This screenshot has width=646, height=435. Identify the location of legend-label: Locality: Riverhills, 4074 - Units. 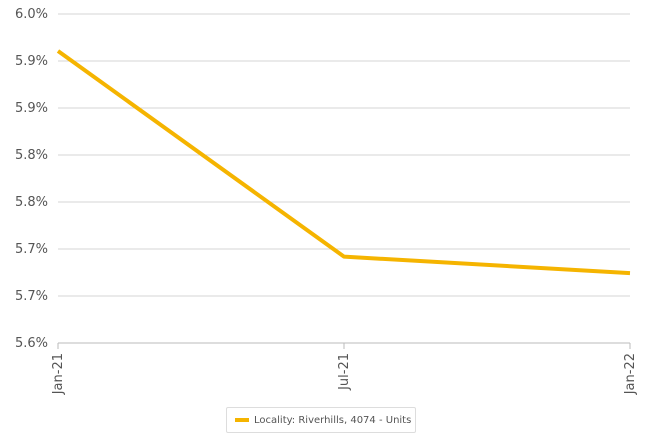
(333, 420).